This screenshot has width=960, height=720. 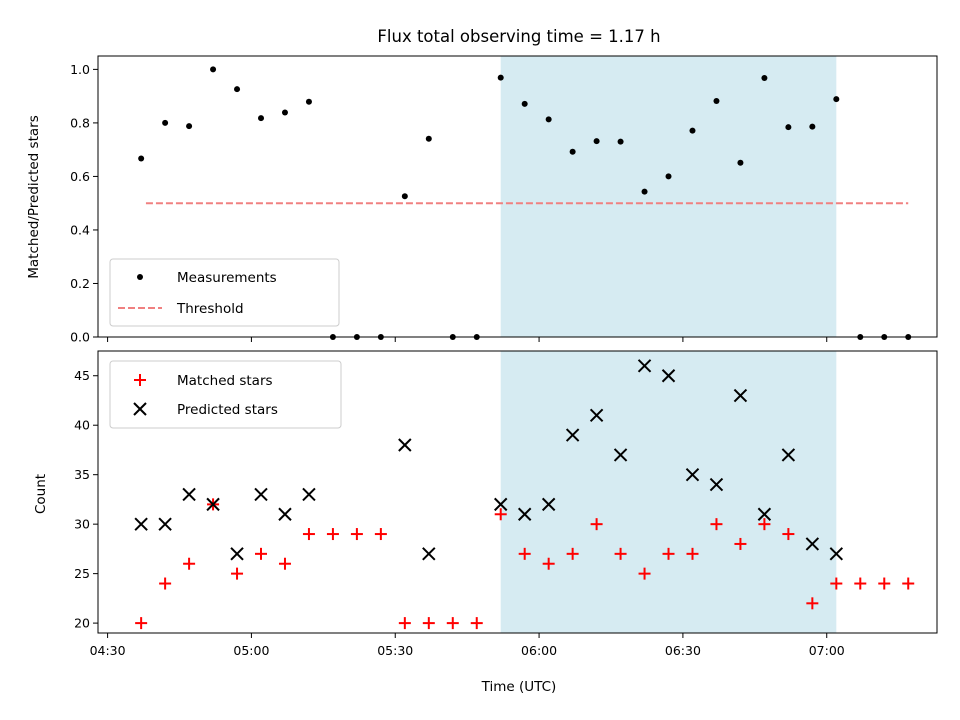 I want to click on y-tick-label: 0.2, so click(x=80, y=283).